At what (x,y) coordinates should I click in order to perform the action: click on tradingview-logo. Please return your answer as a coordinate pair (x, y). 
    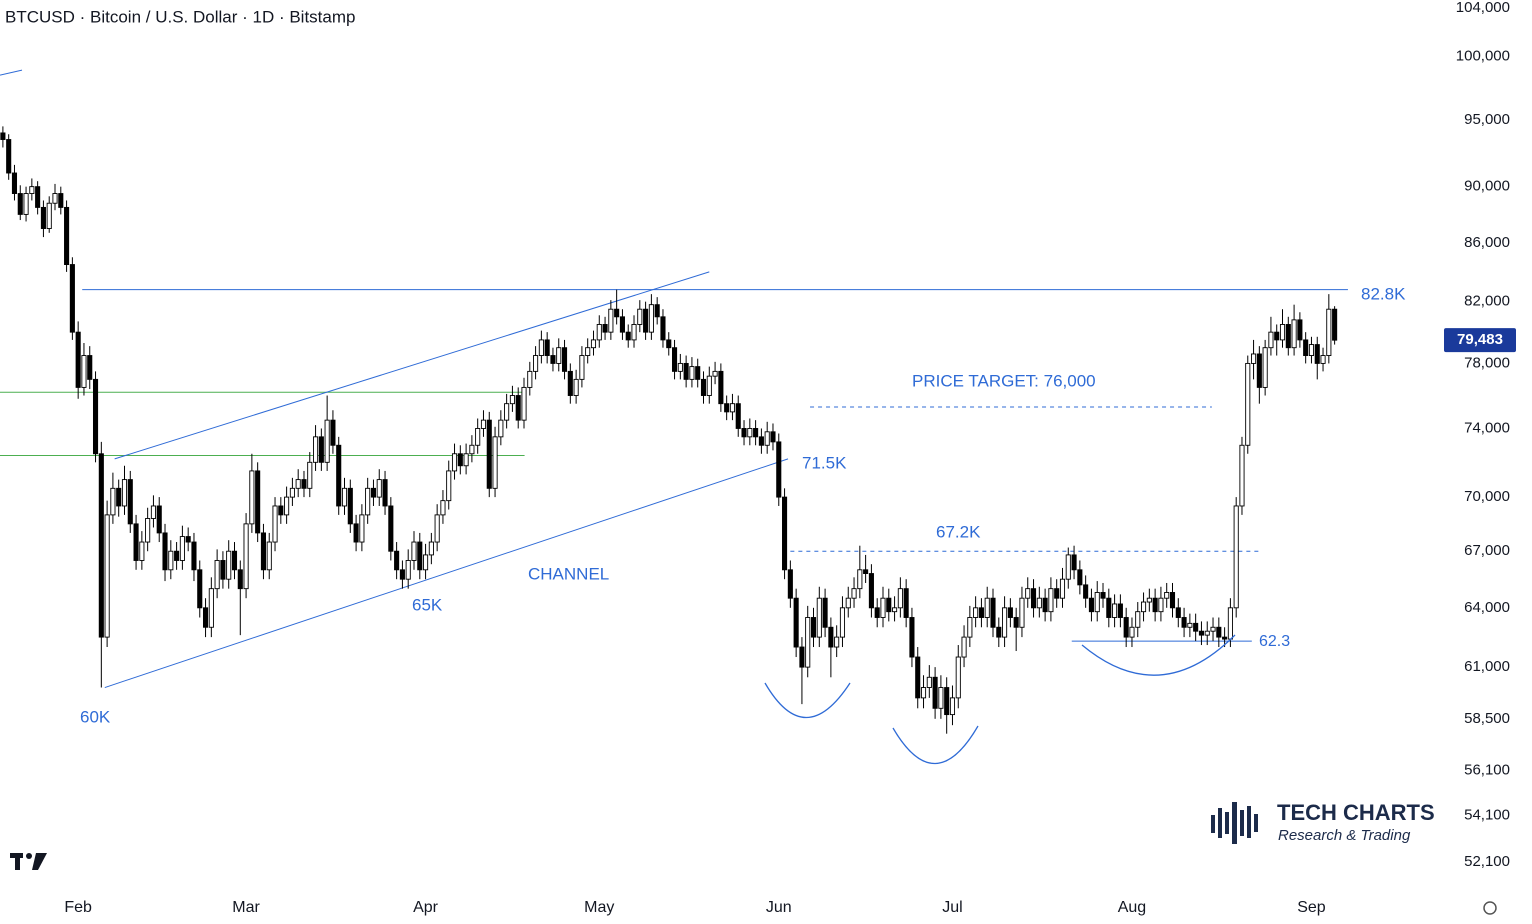
    Looking at the image, I should click on (28, 861).